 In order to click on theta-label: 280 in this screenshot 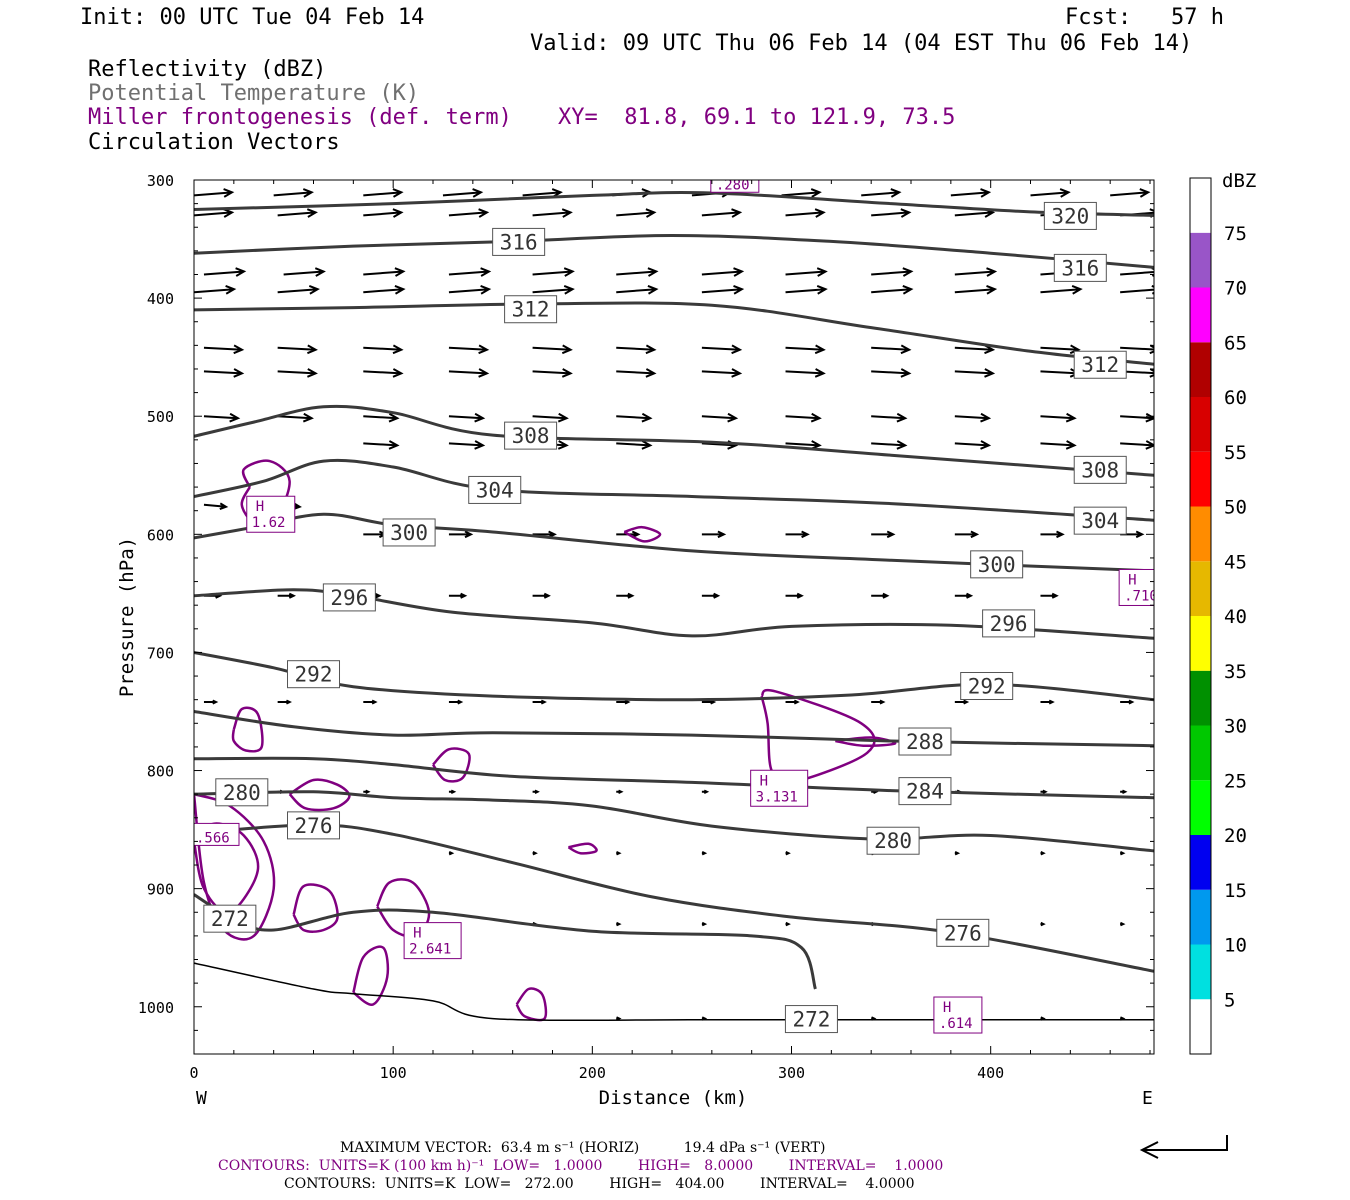, I will do `click(893, 841)`.